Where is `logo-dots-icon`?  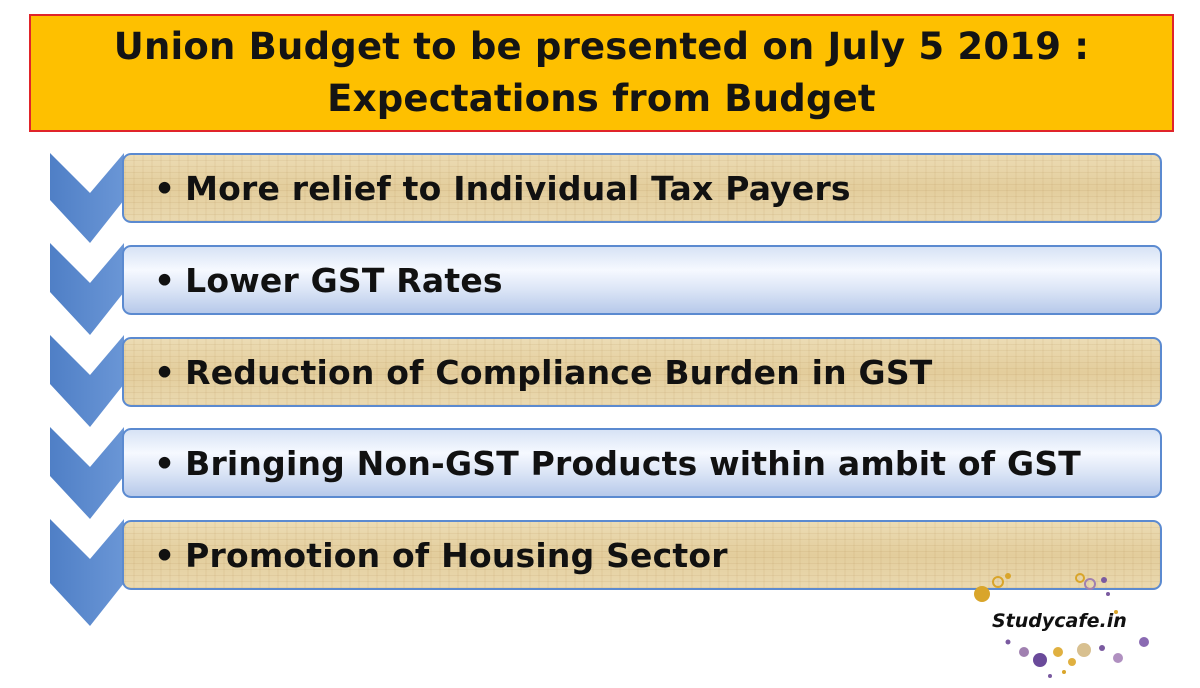
logo-dots-icon is located at coordinates (1061, 625).